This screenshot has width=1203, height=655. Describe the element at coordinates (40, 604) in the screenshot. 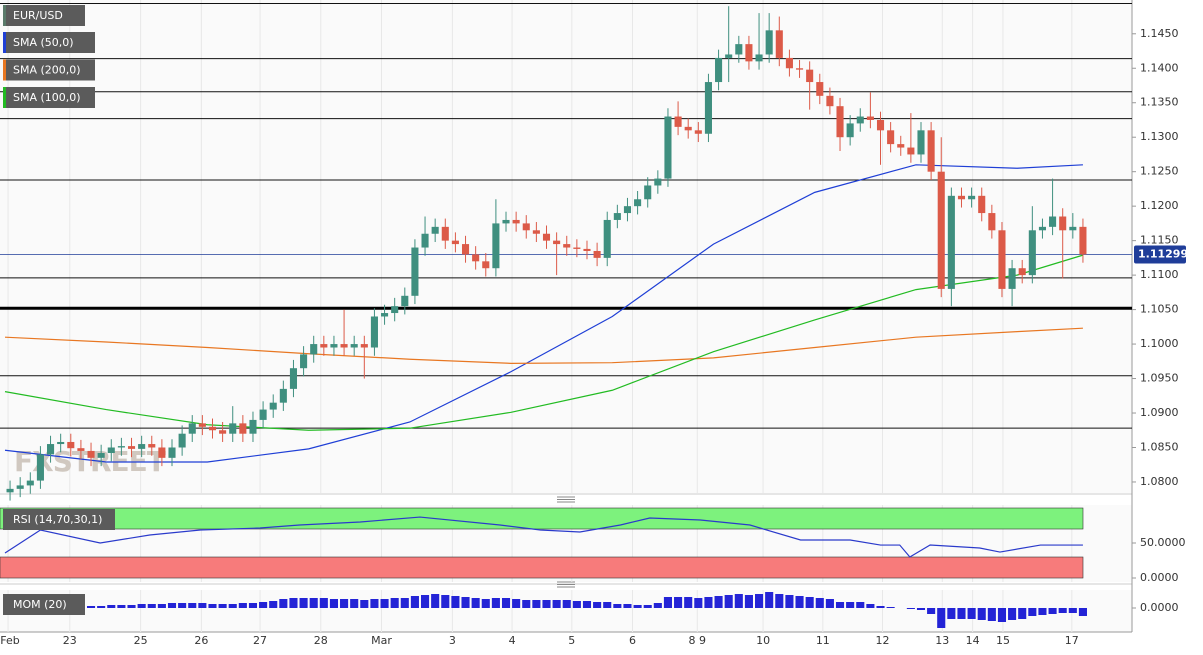

I see `indicator-label: MOM (20)` at that location.